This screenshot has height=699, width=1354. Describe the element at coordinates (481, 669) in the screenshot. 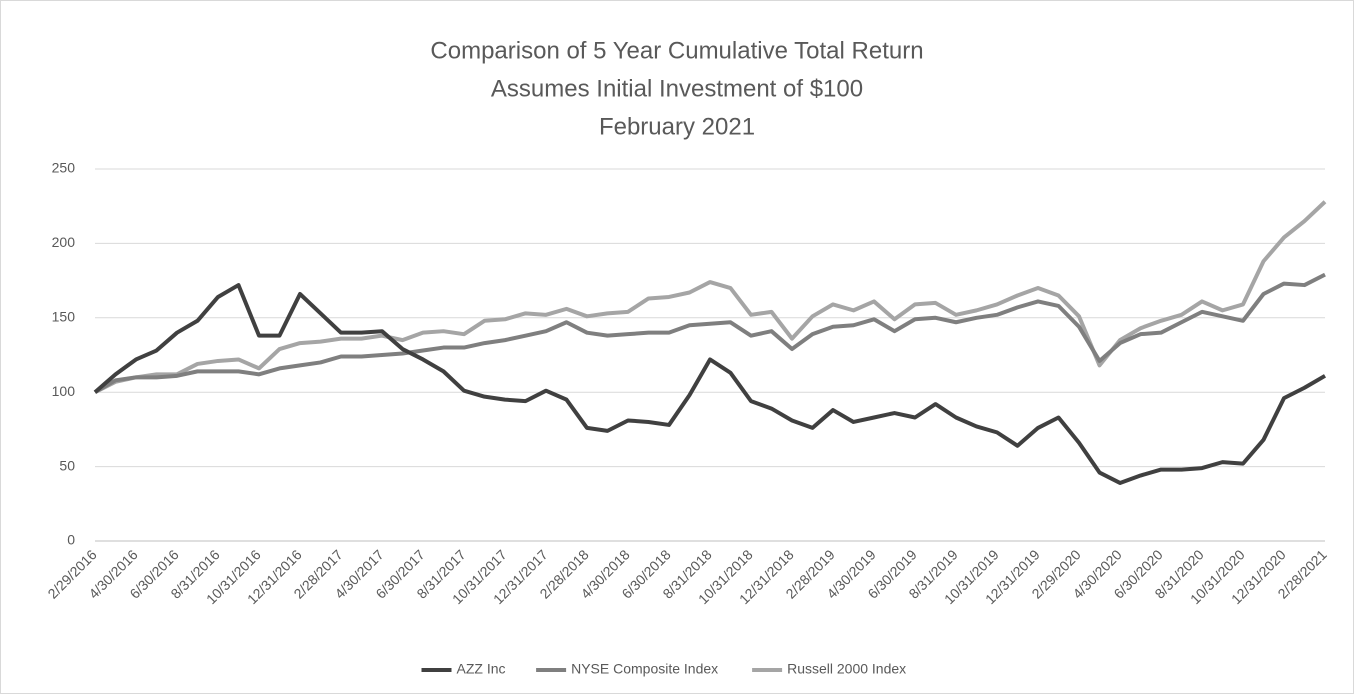

I see `legend-label: AZZ Inc` at that location.